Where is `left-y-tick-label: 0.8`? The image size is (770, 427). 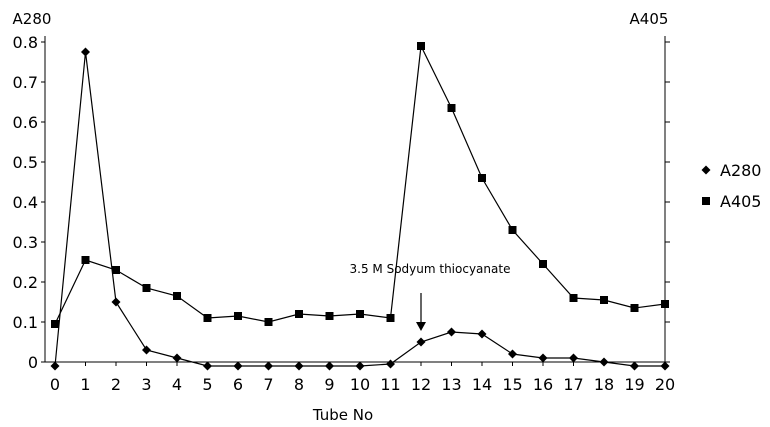
left-y-tick-label: 0.8 is located at coordinates (25, 42).